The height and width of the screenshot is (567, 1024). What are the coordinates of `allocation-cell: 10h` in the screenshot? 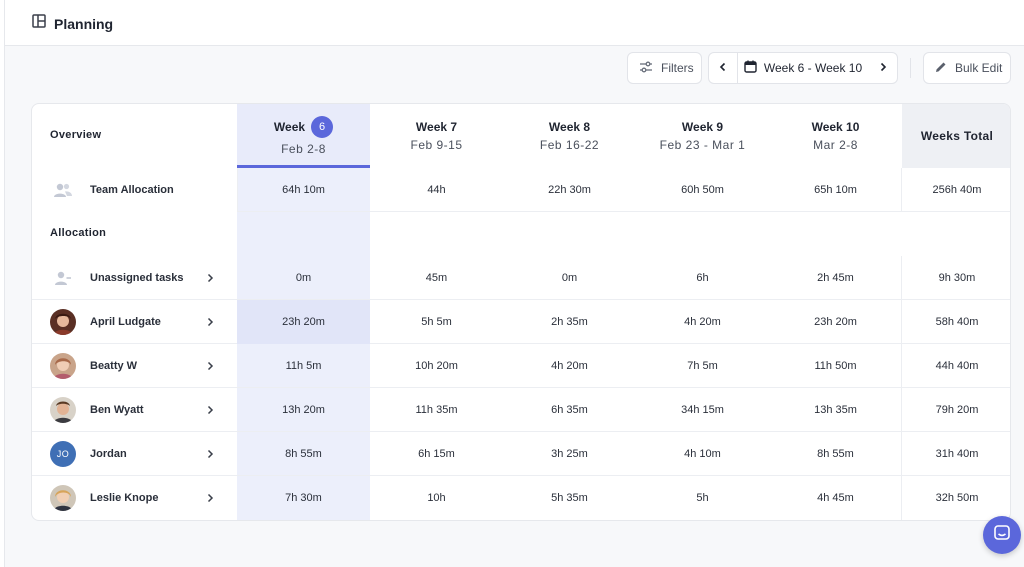 It's located at (436, 498).